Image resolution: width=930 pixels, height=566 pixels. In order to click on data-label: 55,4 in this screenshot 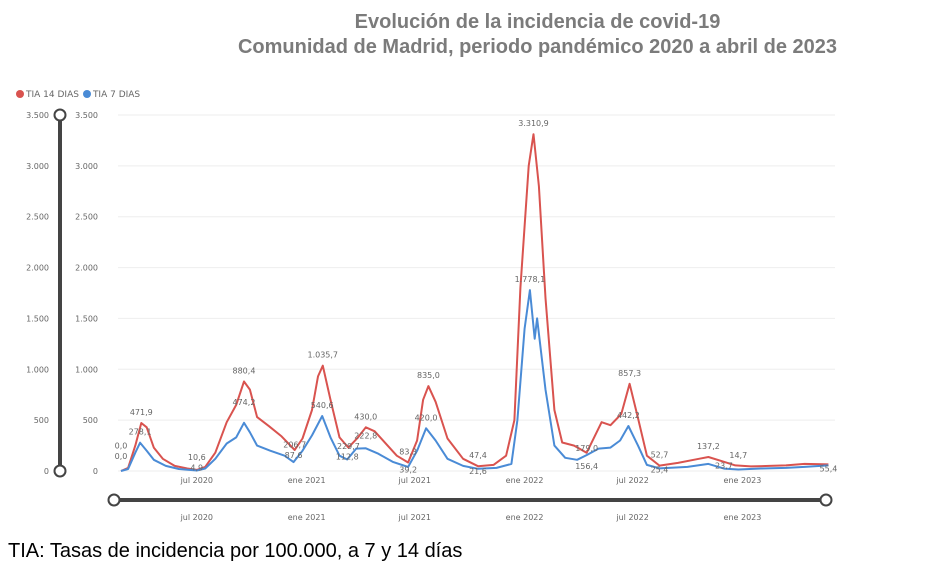, I will do `click(829, 468)`.